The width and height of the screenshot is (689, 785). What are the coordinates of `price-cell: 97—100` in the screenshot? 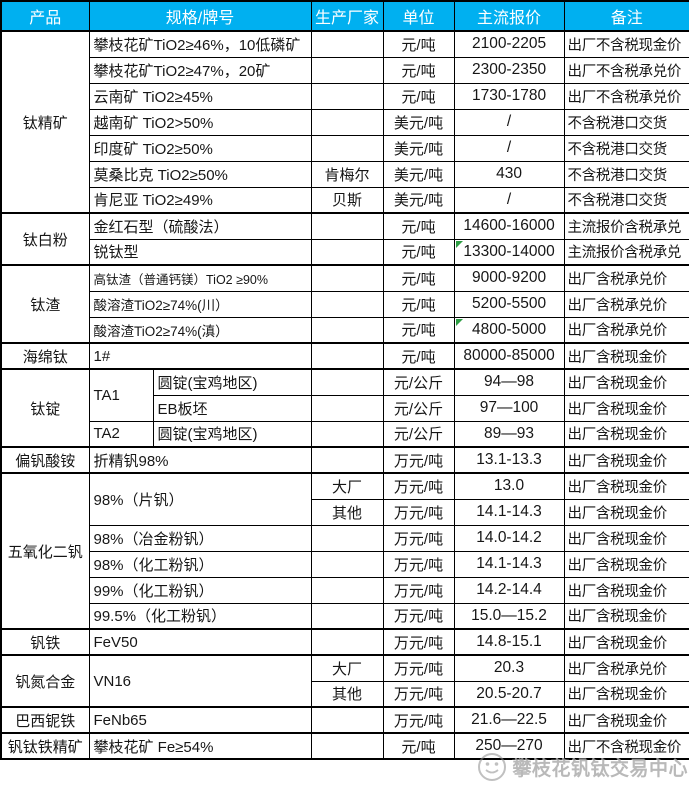 It's located at (509, 408).